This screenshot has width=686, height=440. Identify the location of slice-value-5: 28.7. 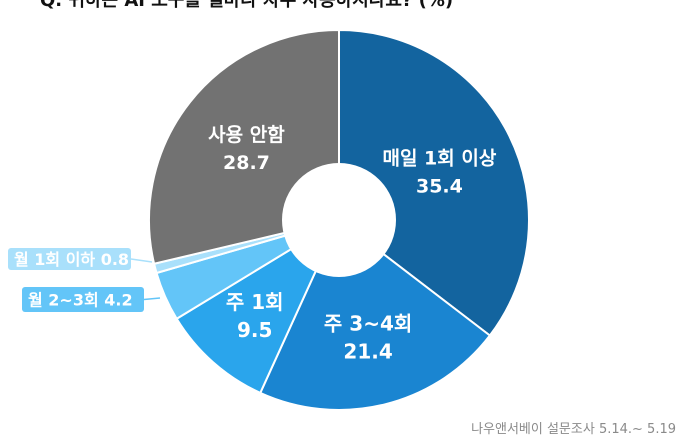
(246, 163).